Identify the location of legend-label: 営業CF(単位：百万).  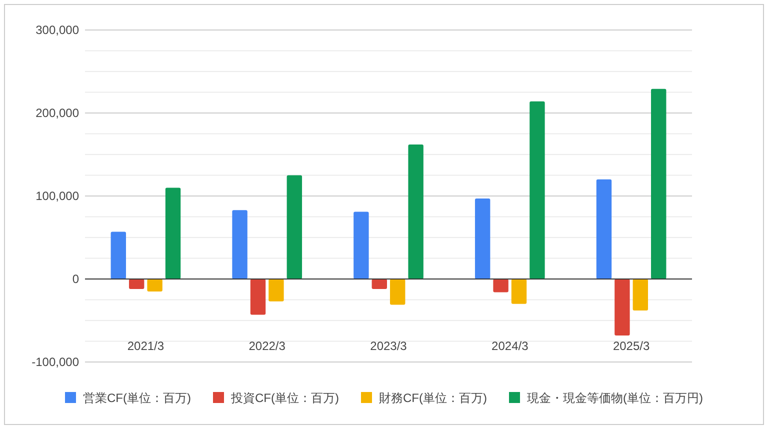
(137, 398).